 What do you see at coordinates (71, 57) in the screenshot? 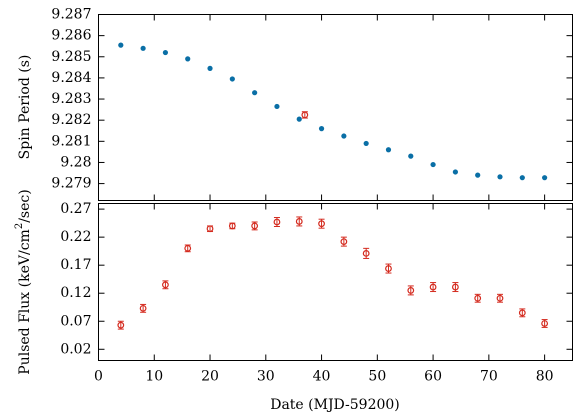
I see `spin-period-ytick-label: 9.285` at bounding box center [71, 57].